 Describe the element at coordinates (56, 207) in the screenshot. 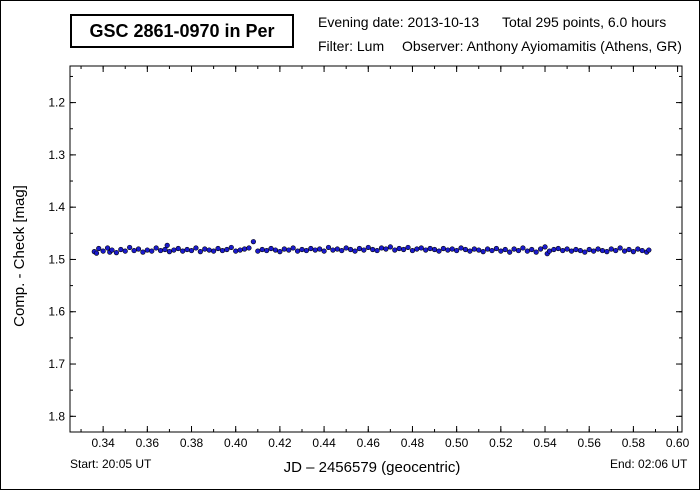

I see `y-tick-label: 1.4` at that location.